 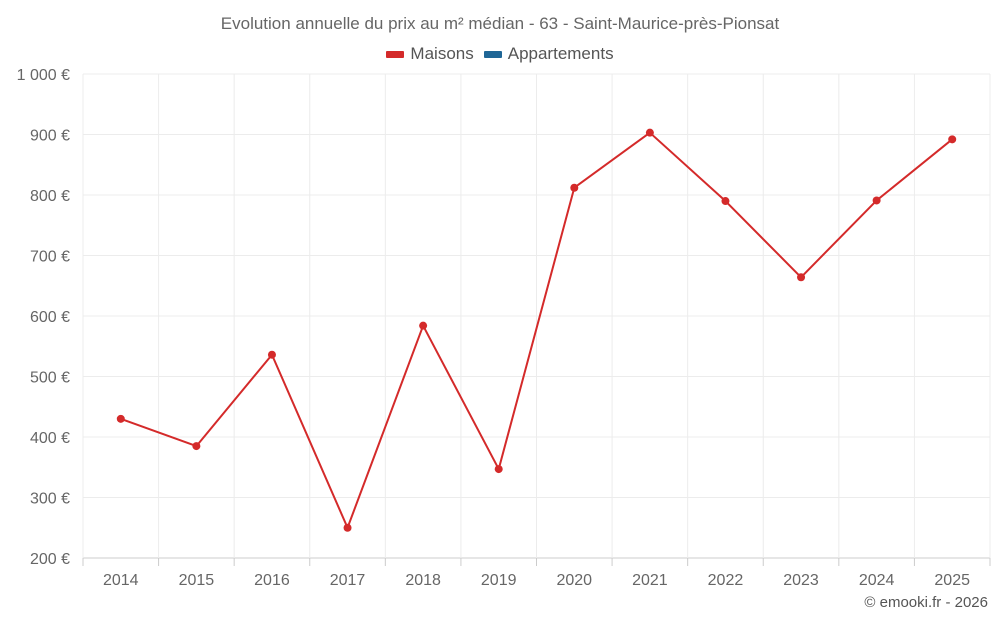 What do you see at coordinates (926, 602) in the screenshot?
I see `copyright-footer: © emooki.fr - 2026` at bounding box center [926, 602].